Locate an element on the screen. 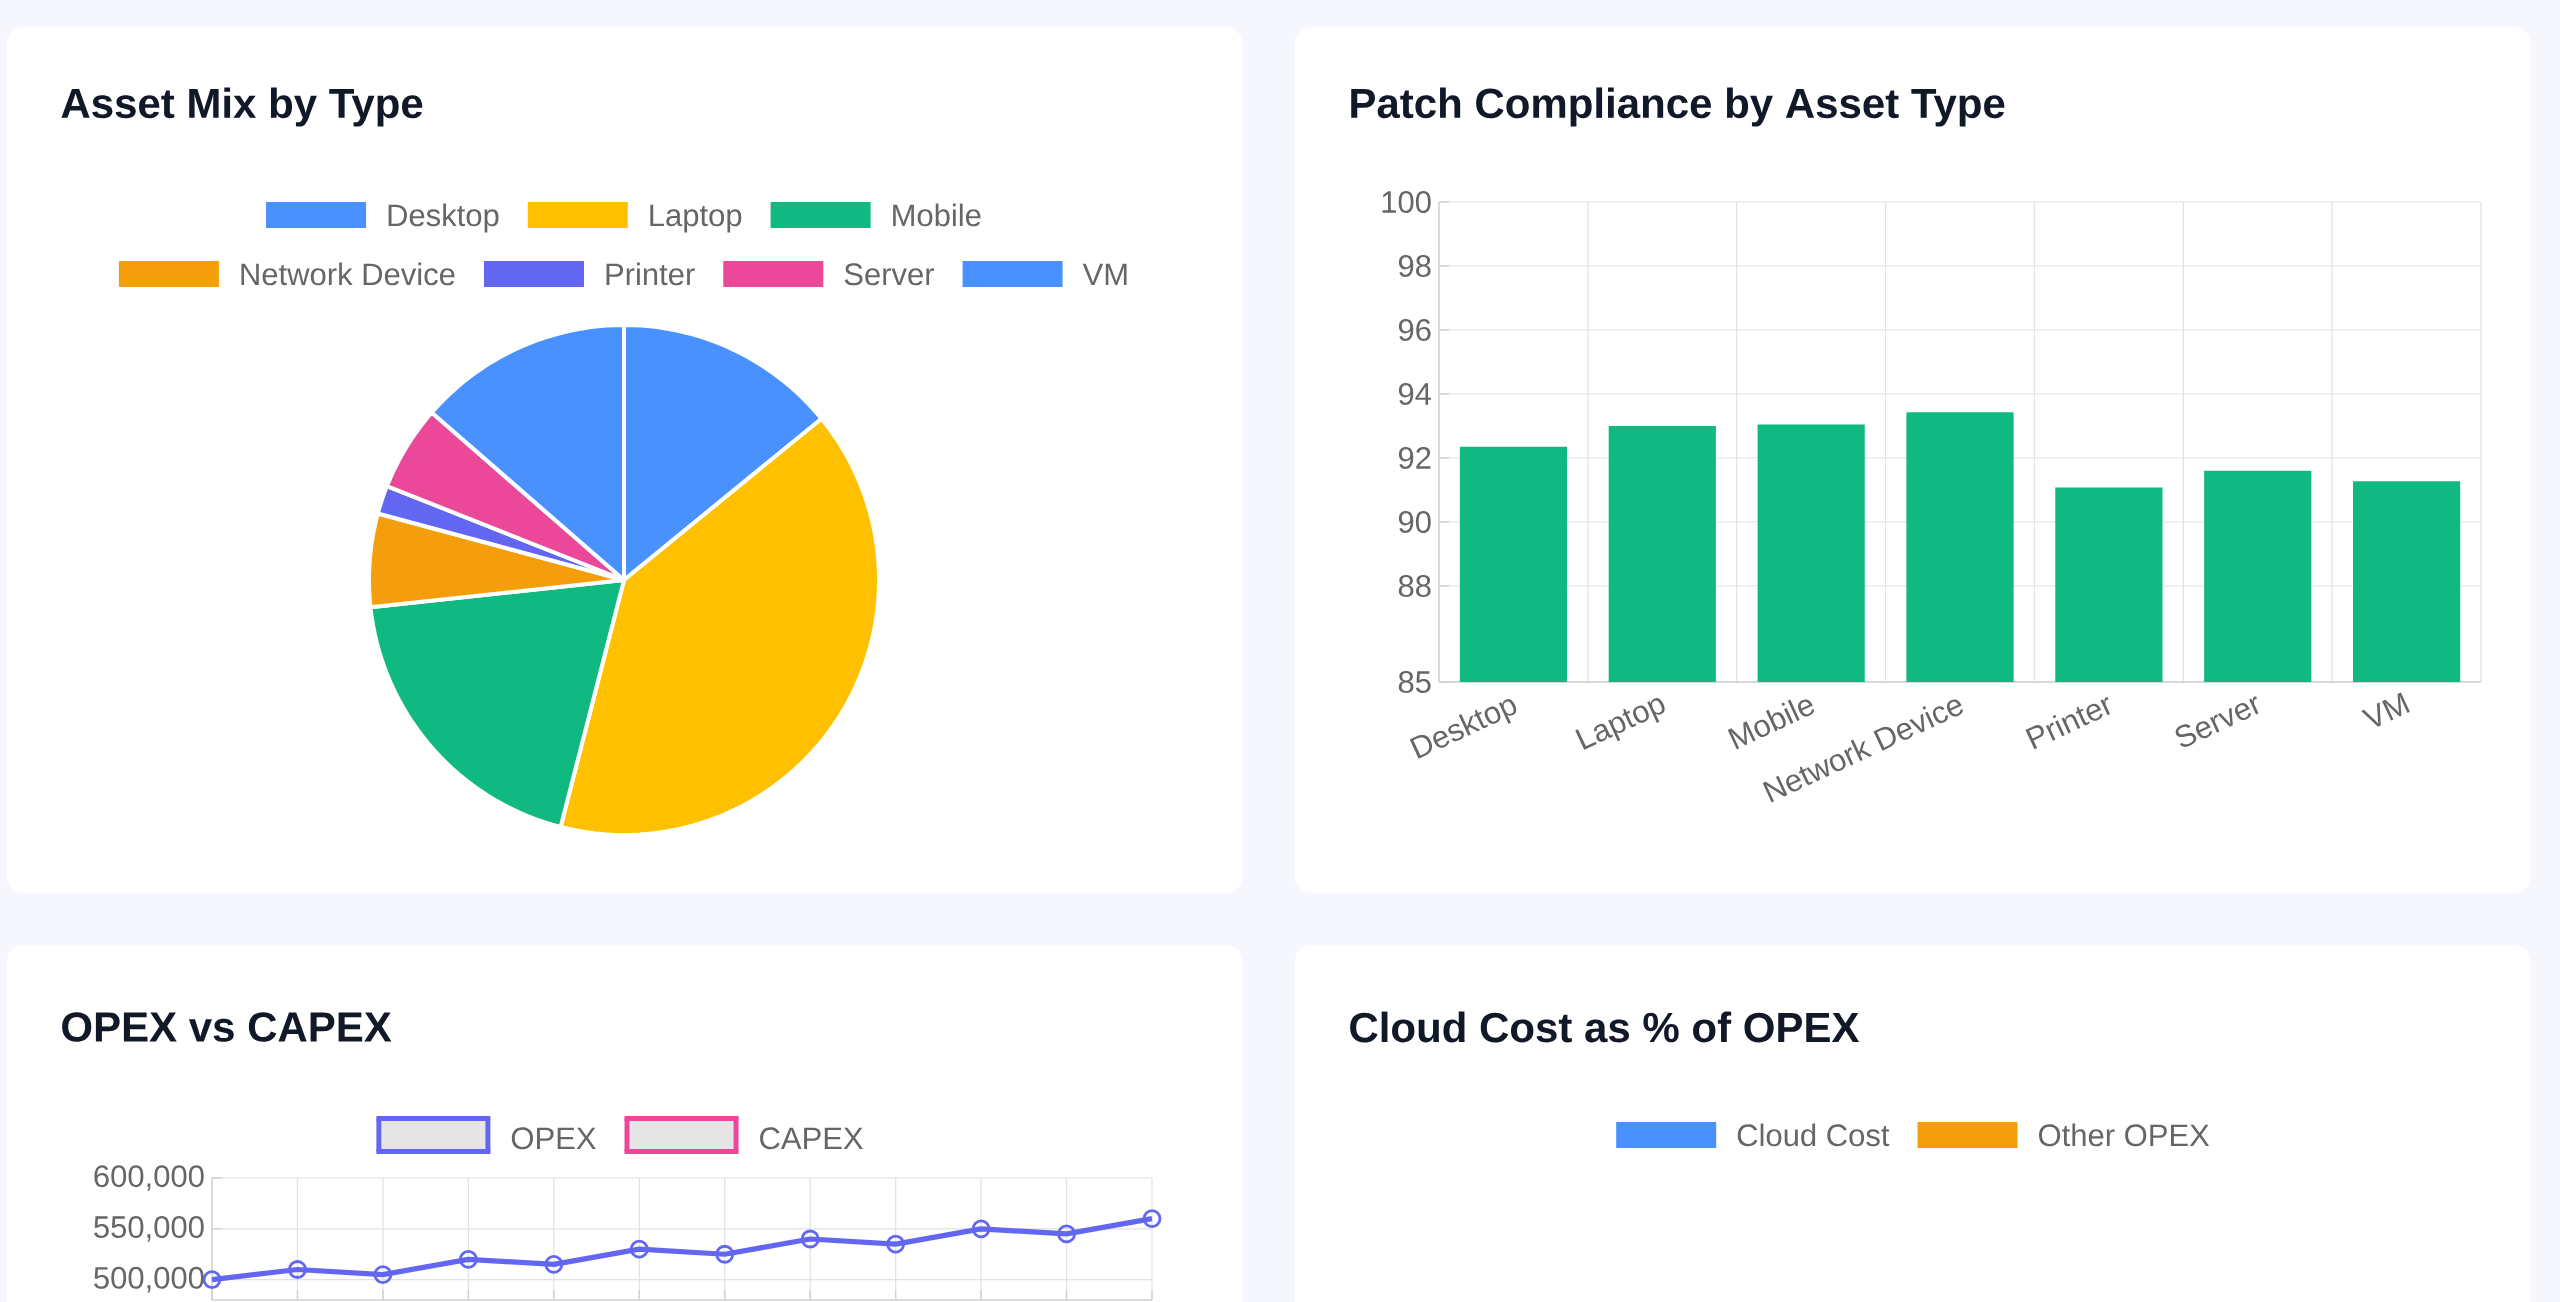 This screenshot has height=1302, width=2560. chart-title: OPEX vs CAPEX is located at coordinates (227, 1027).